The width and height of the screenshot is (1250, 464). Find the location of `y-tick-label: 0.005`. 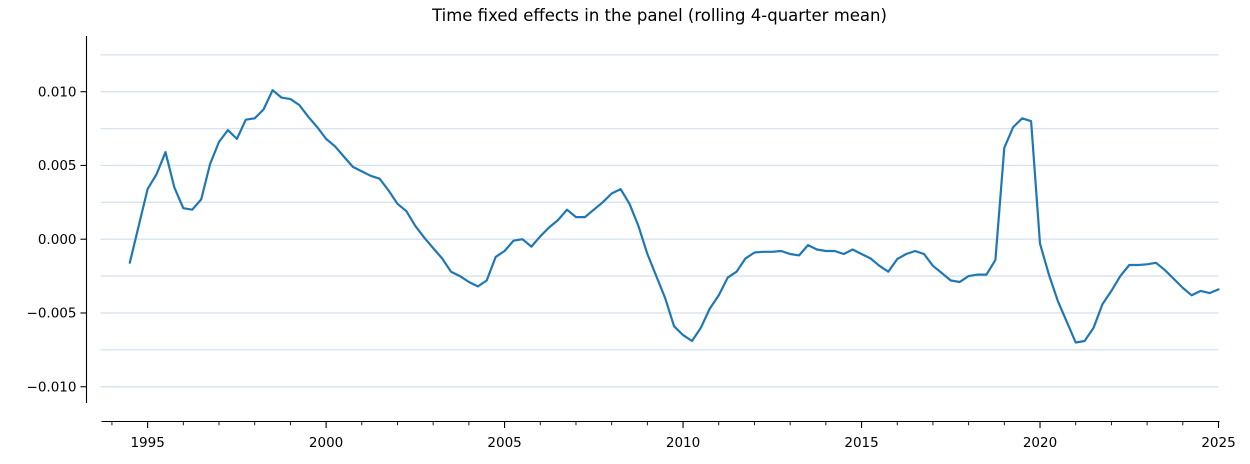

y-tick-label: 0.005 is located at coordinates (57, 166).